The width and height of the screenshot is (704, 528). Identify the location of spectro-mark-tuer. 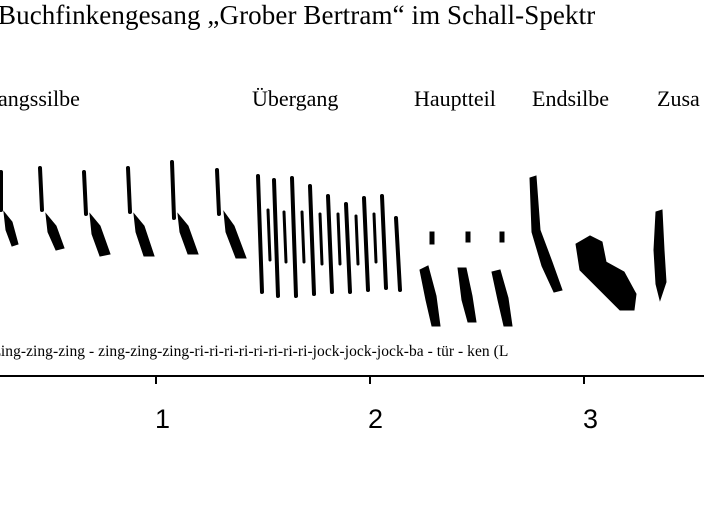
(606, 273).